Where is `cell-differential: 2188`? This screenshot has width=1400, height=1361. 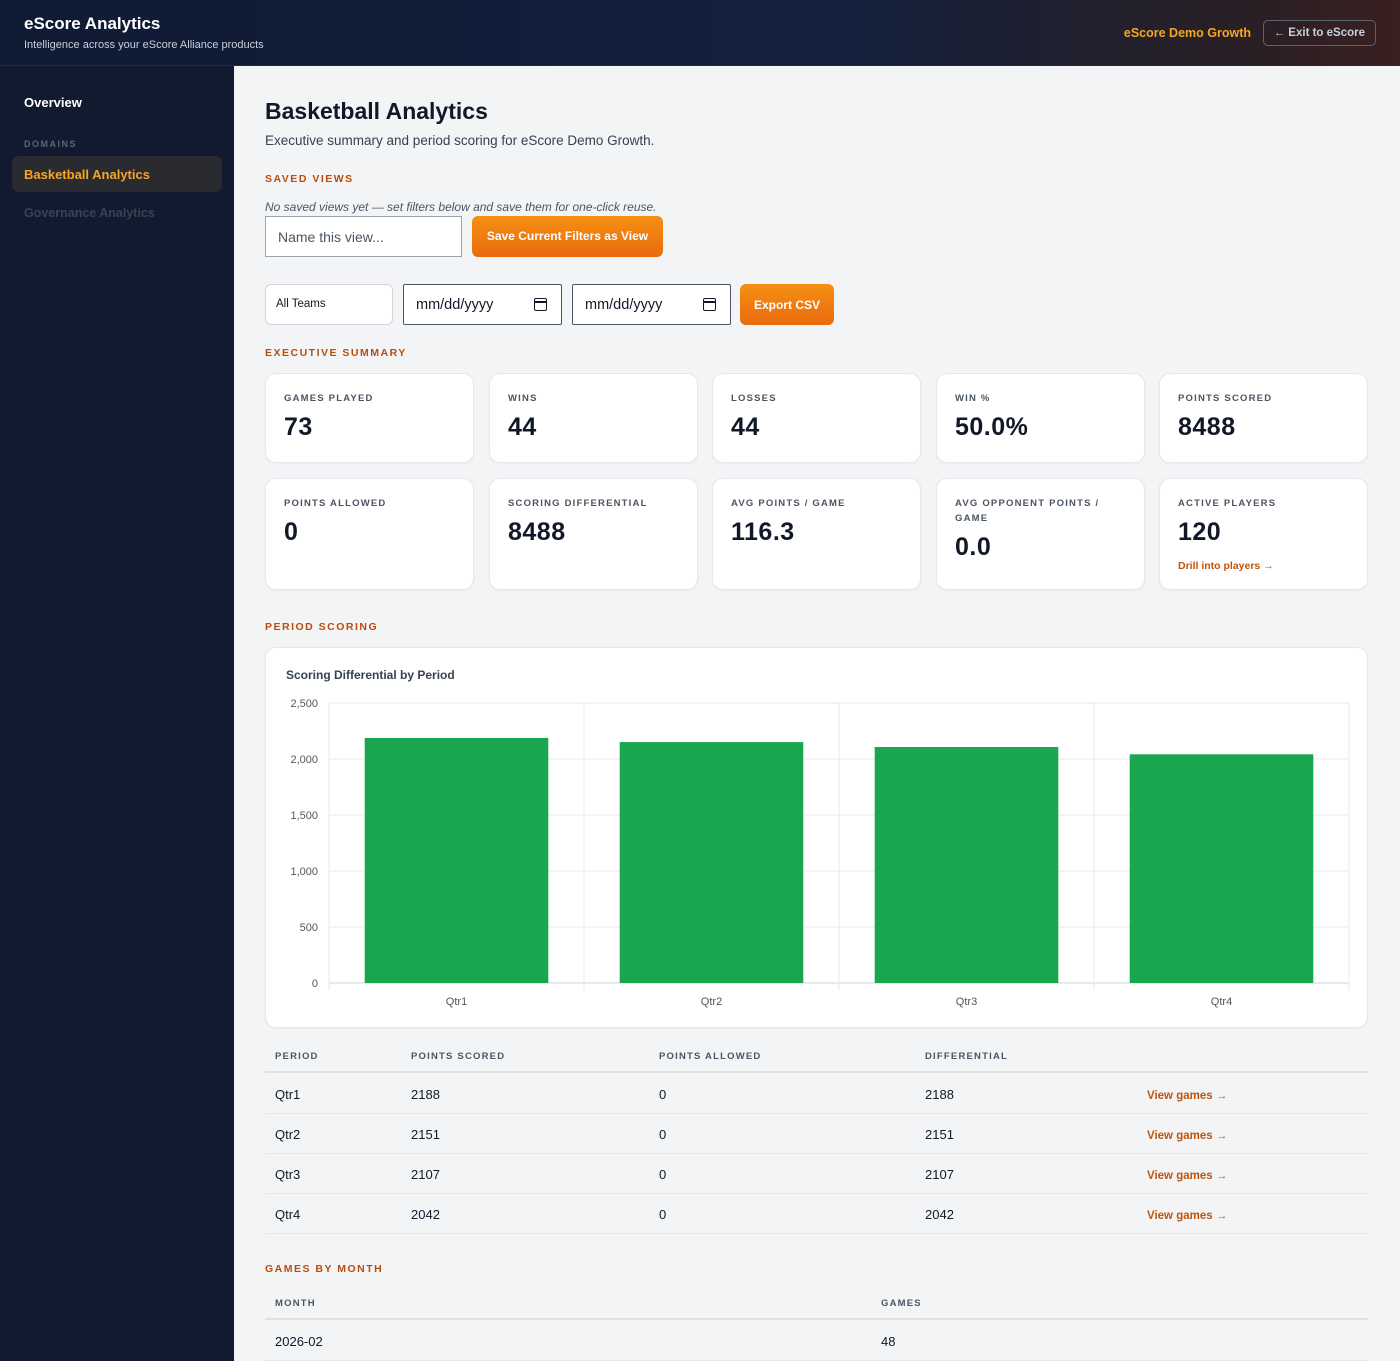
cell-differential: 2188 is located at coordinates (939, 1094).